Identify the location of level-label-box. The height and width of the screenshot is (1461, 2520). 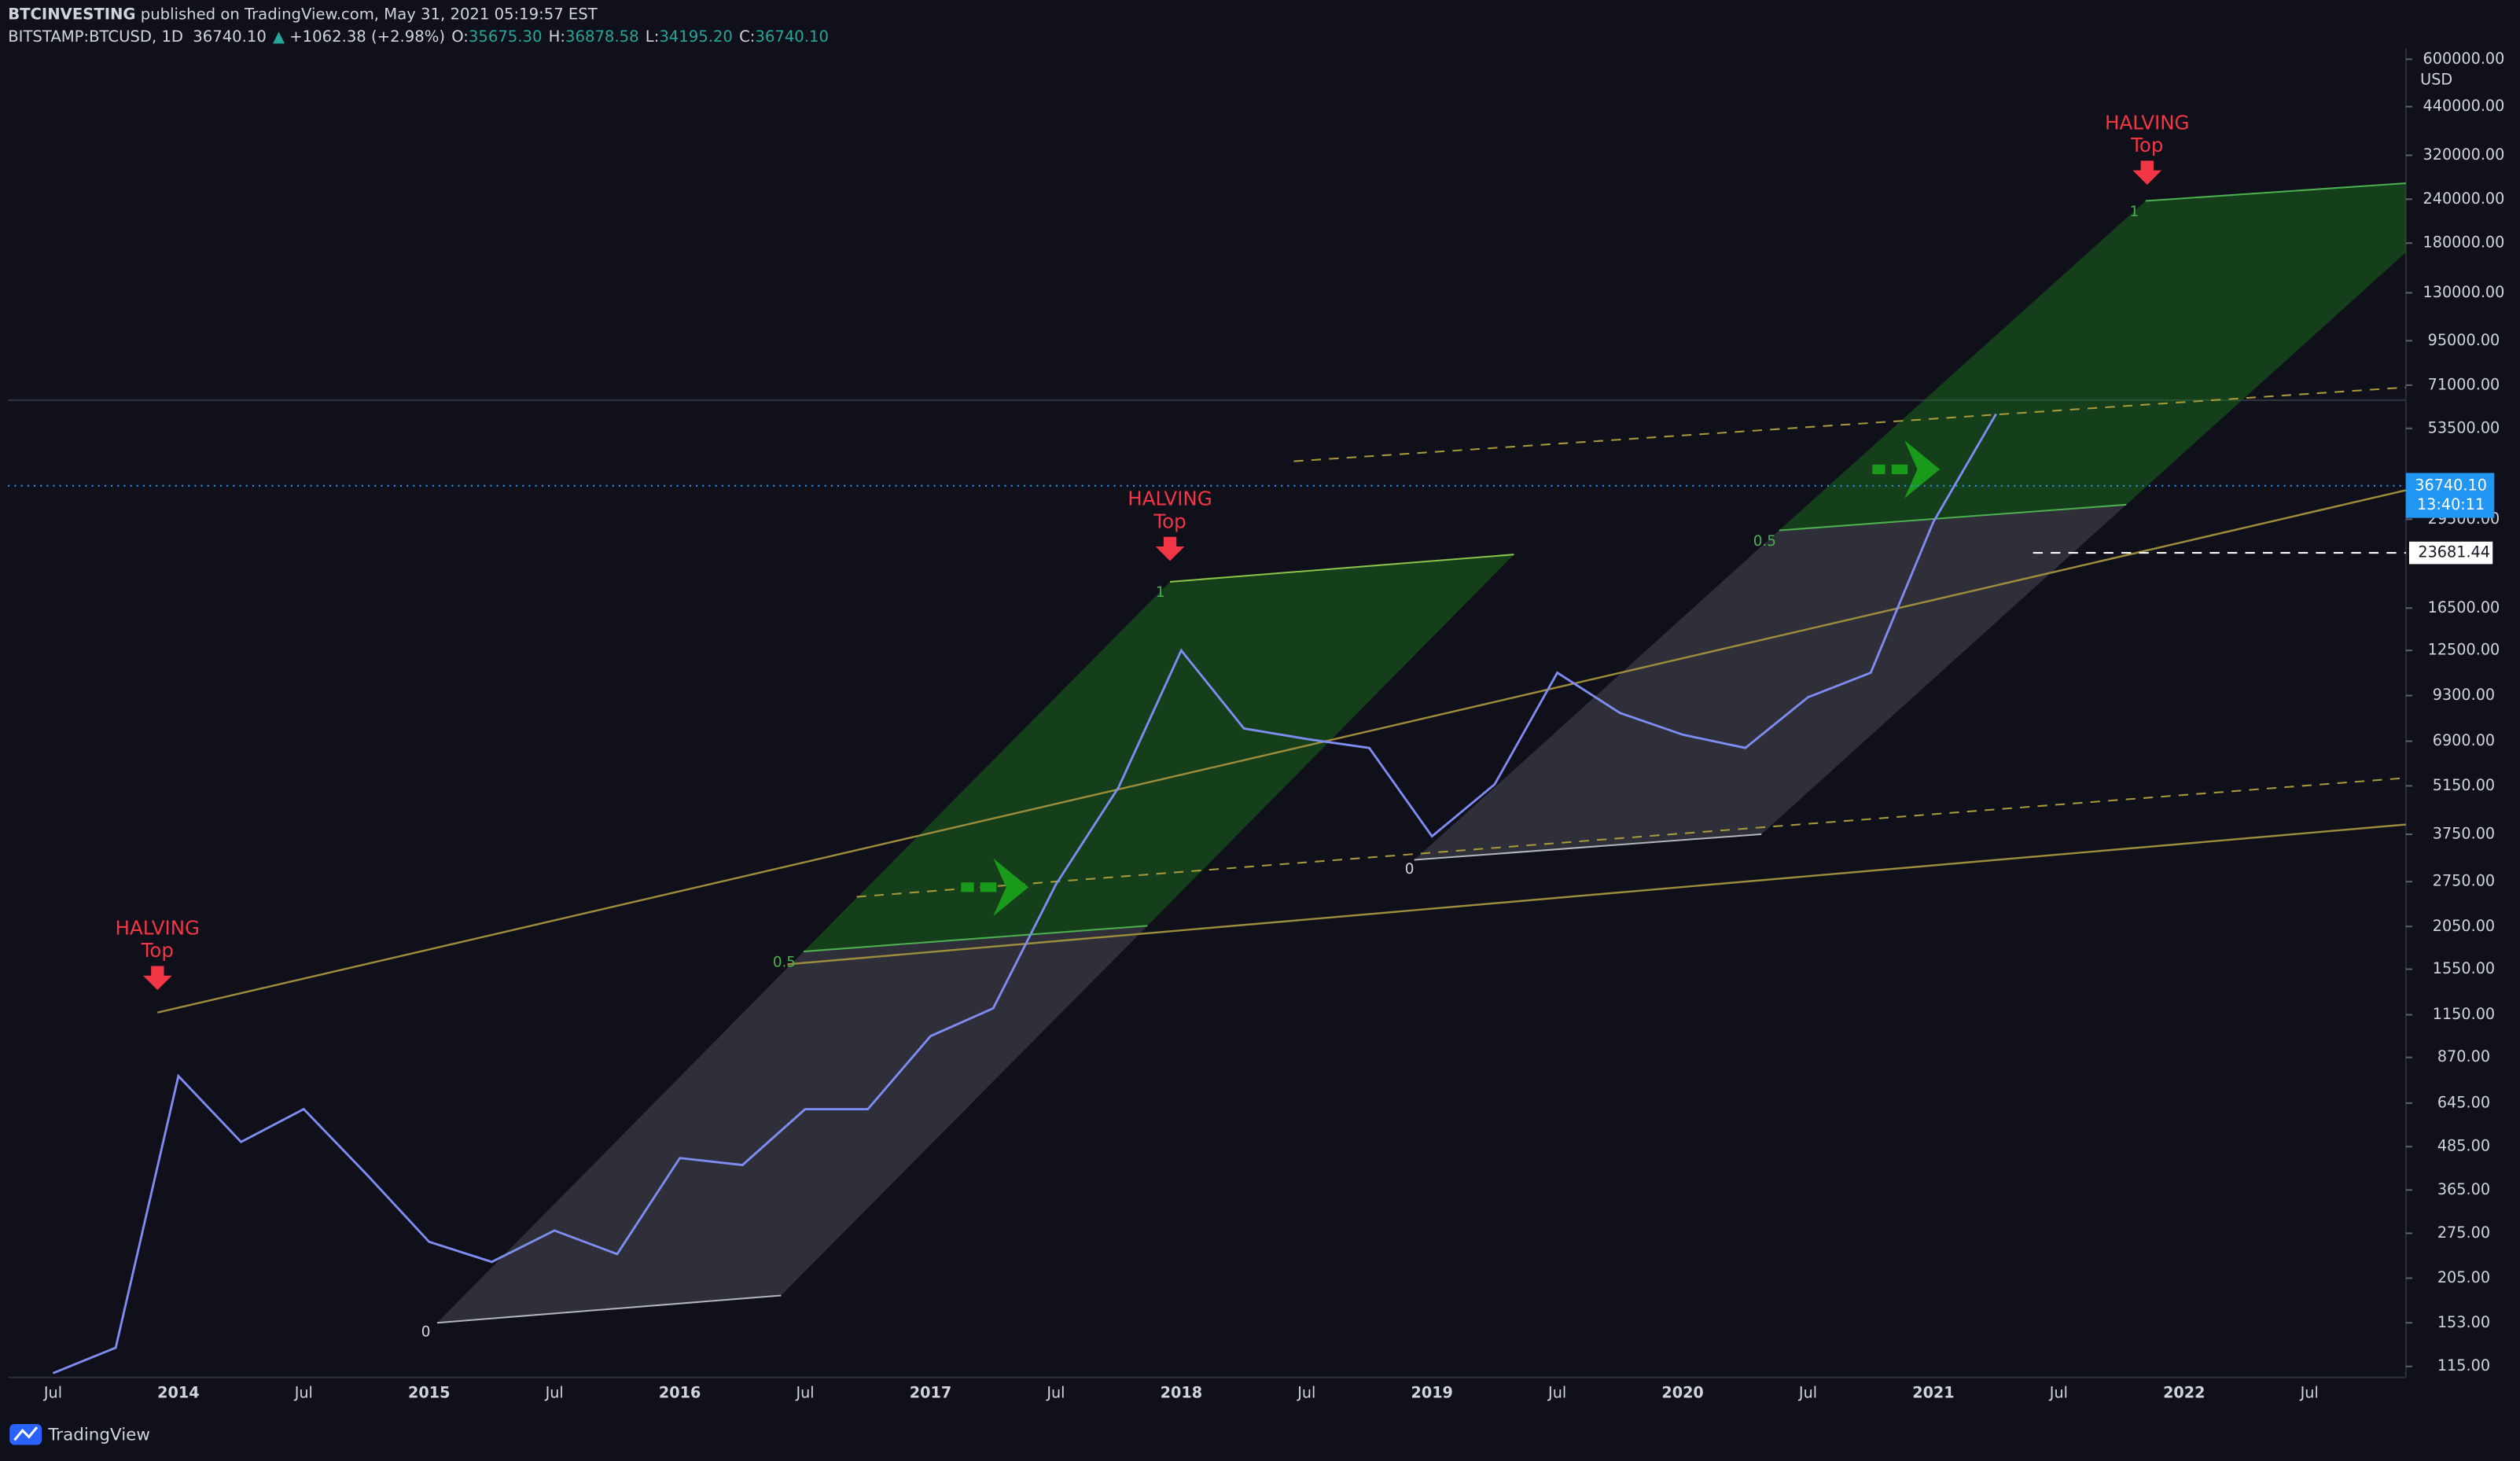
(2450, 553).